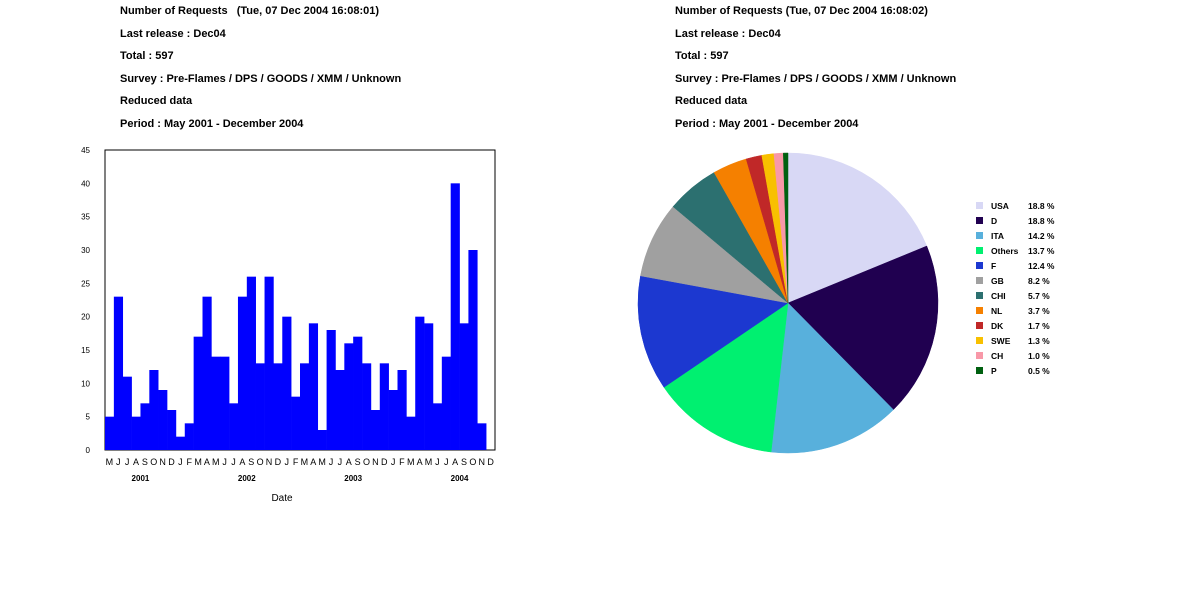 Image resolution: width=1200 pixels, height=600 pixels. What do you see at coordinates (85, 250) in the screenshot?
I see `y-tick-label: 30` at bounding box center [85, 250].